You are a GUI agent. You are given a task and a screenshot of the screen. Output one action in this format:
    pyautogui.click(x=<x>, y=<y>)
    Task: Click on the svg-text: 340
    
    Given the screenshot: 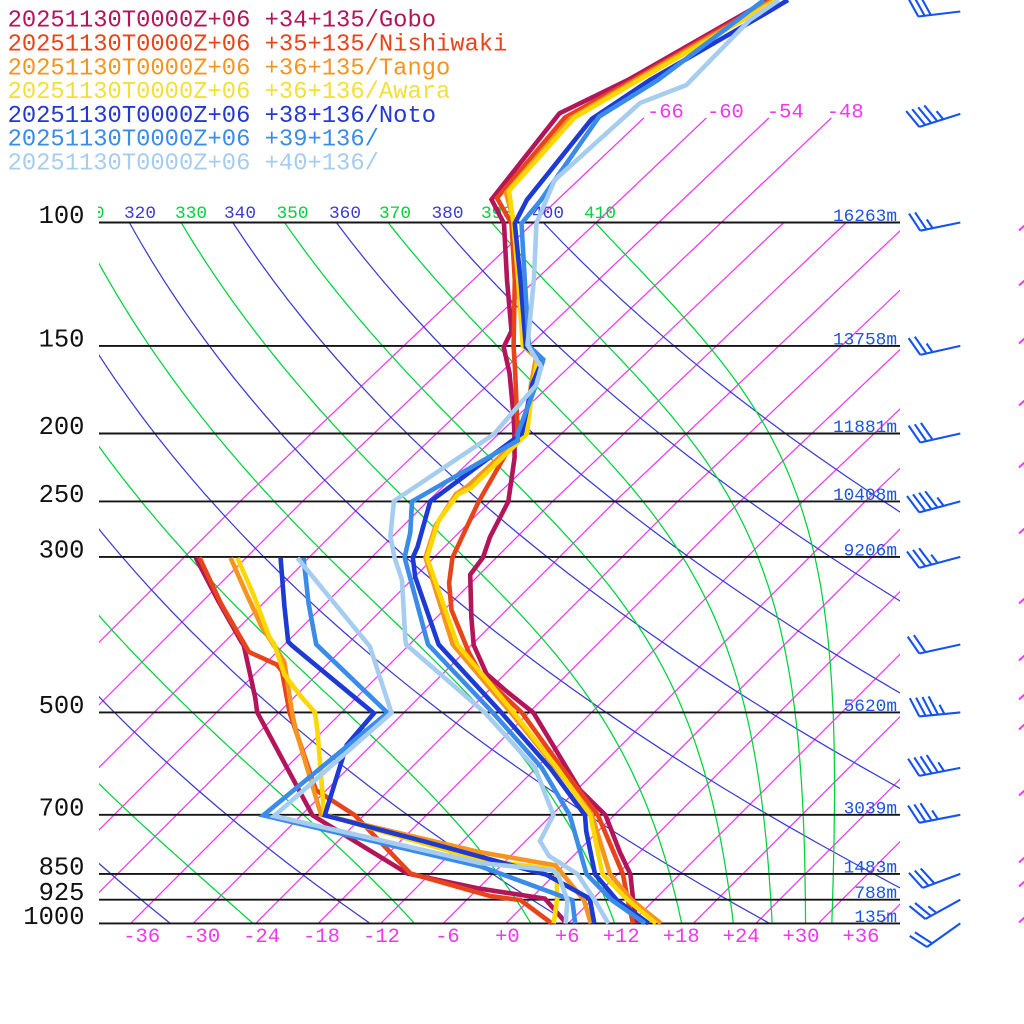 What is the action you would take?
    pyautogui.click(x=240, y=214)
    